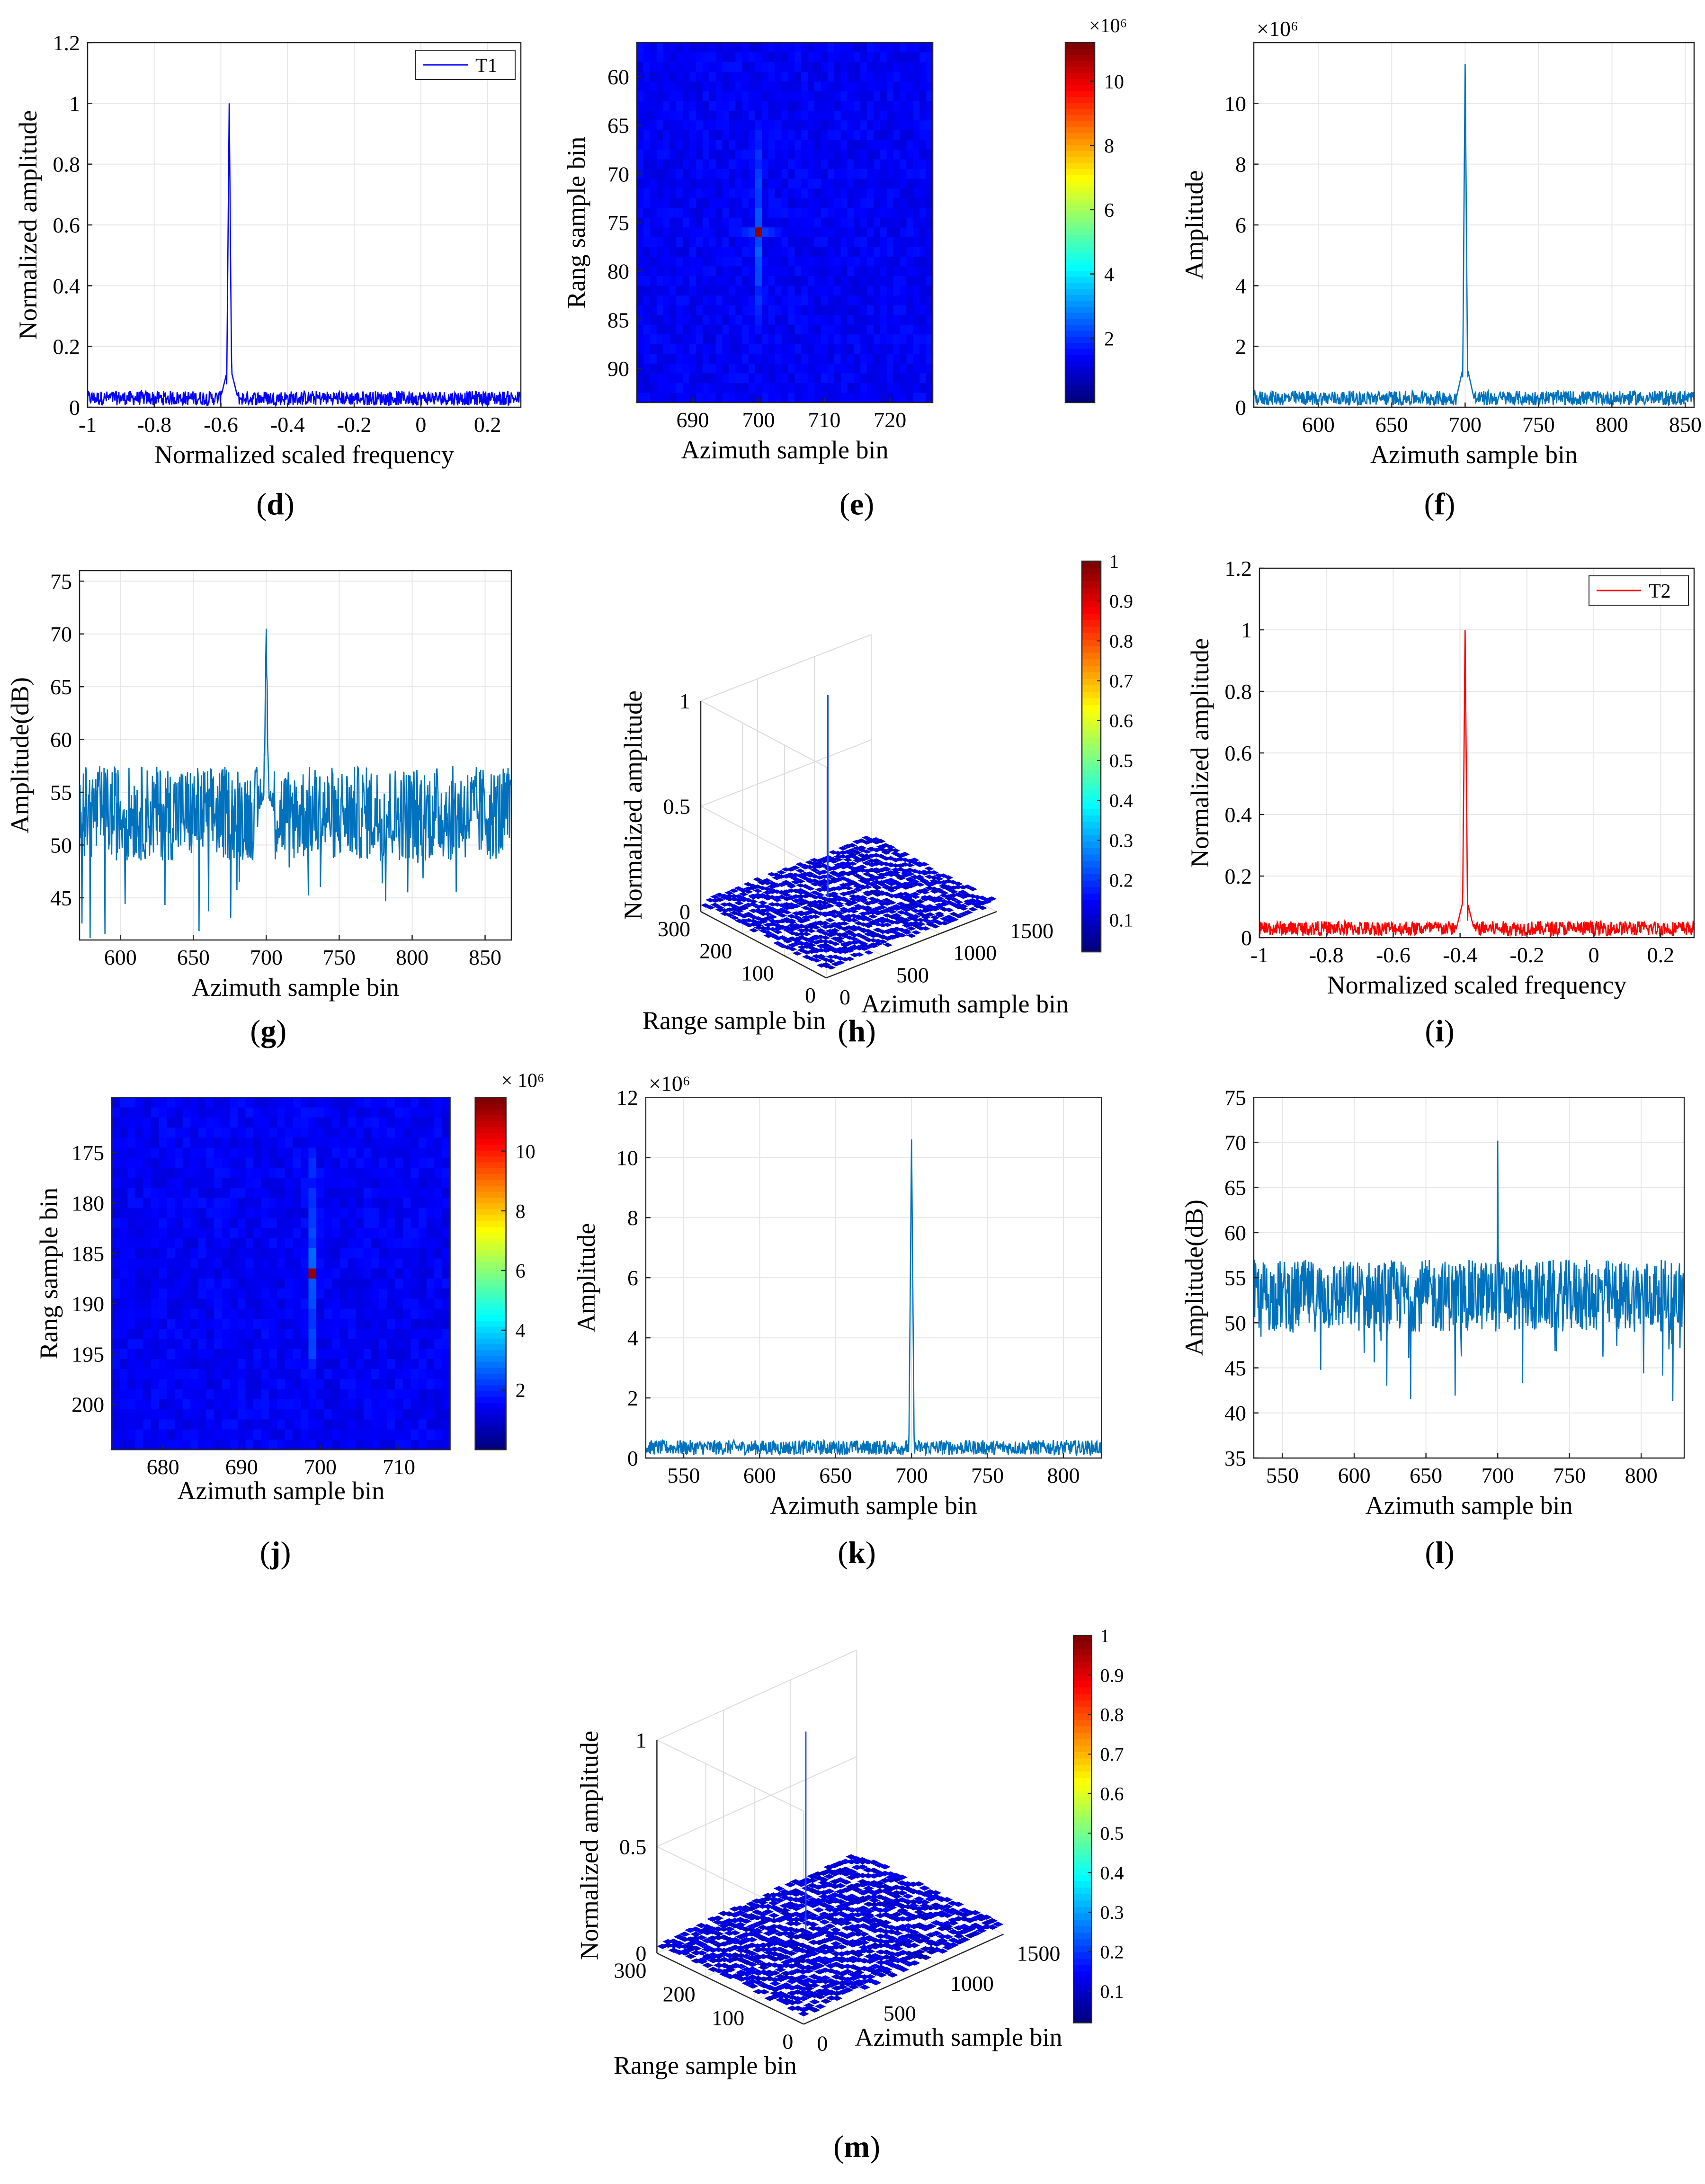 This screenshot has height=2184, width=1705. I want to click on y-tick-label: 175, so click(87, 1153).